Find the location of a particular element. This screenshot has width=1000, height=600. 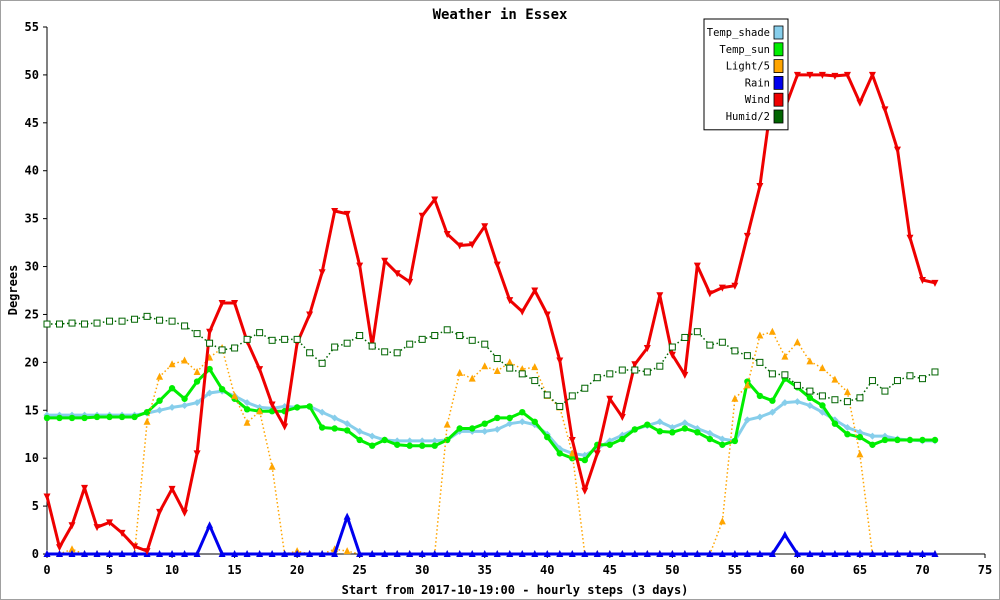

x-tick-label-5: 5 is located at coordinates (109, 570).